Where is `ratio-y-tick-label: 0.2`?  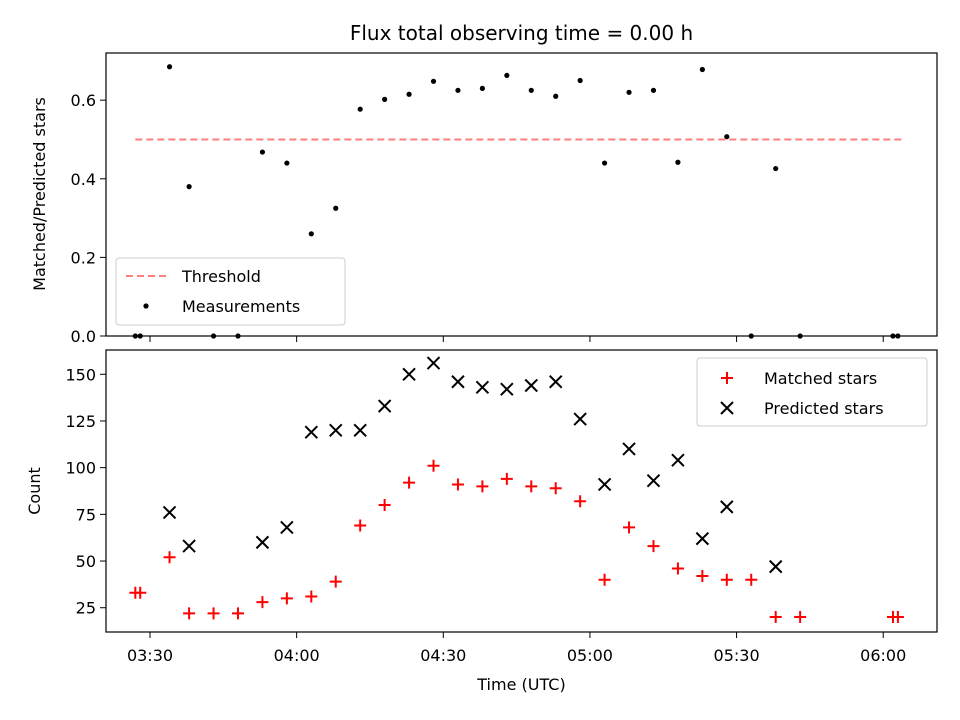 ratio-y-tick-label: 0.2 is located at coordinates (83, 257).